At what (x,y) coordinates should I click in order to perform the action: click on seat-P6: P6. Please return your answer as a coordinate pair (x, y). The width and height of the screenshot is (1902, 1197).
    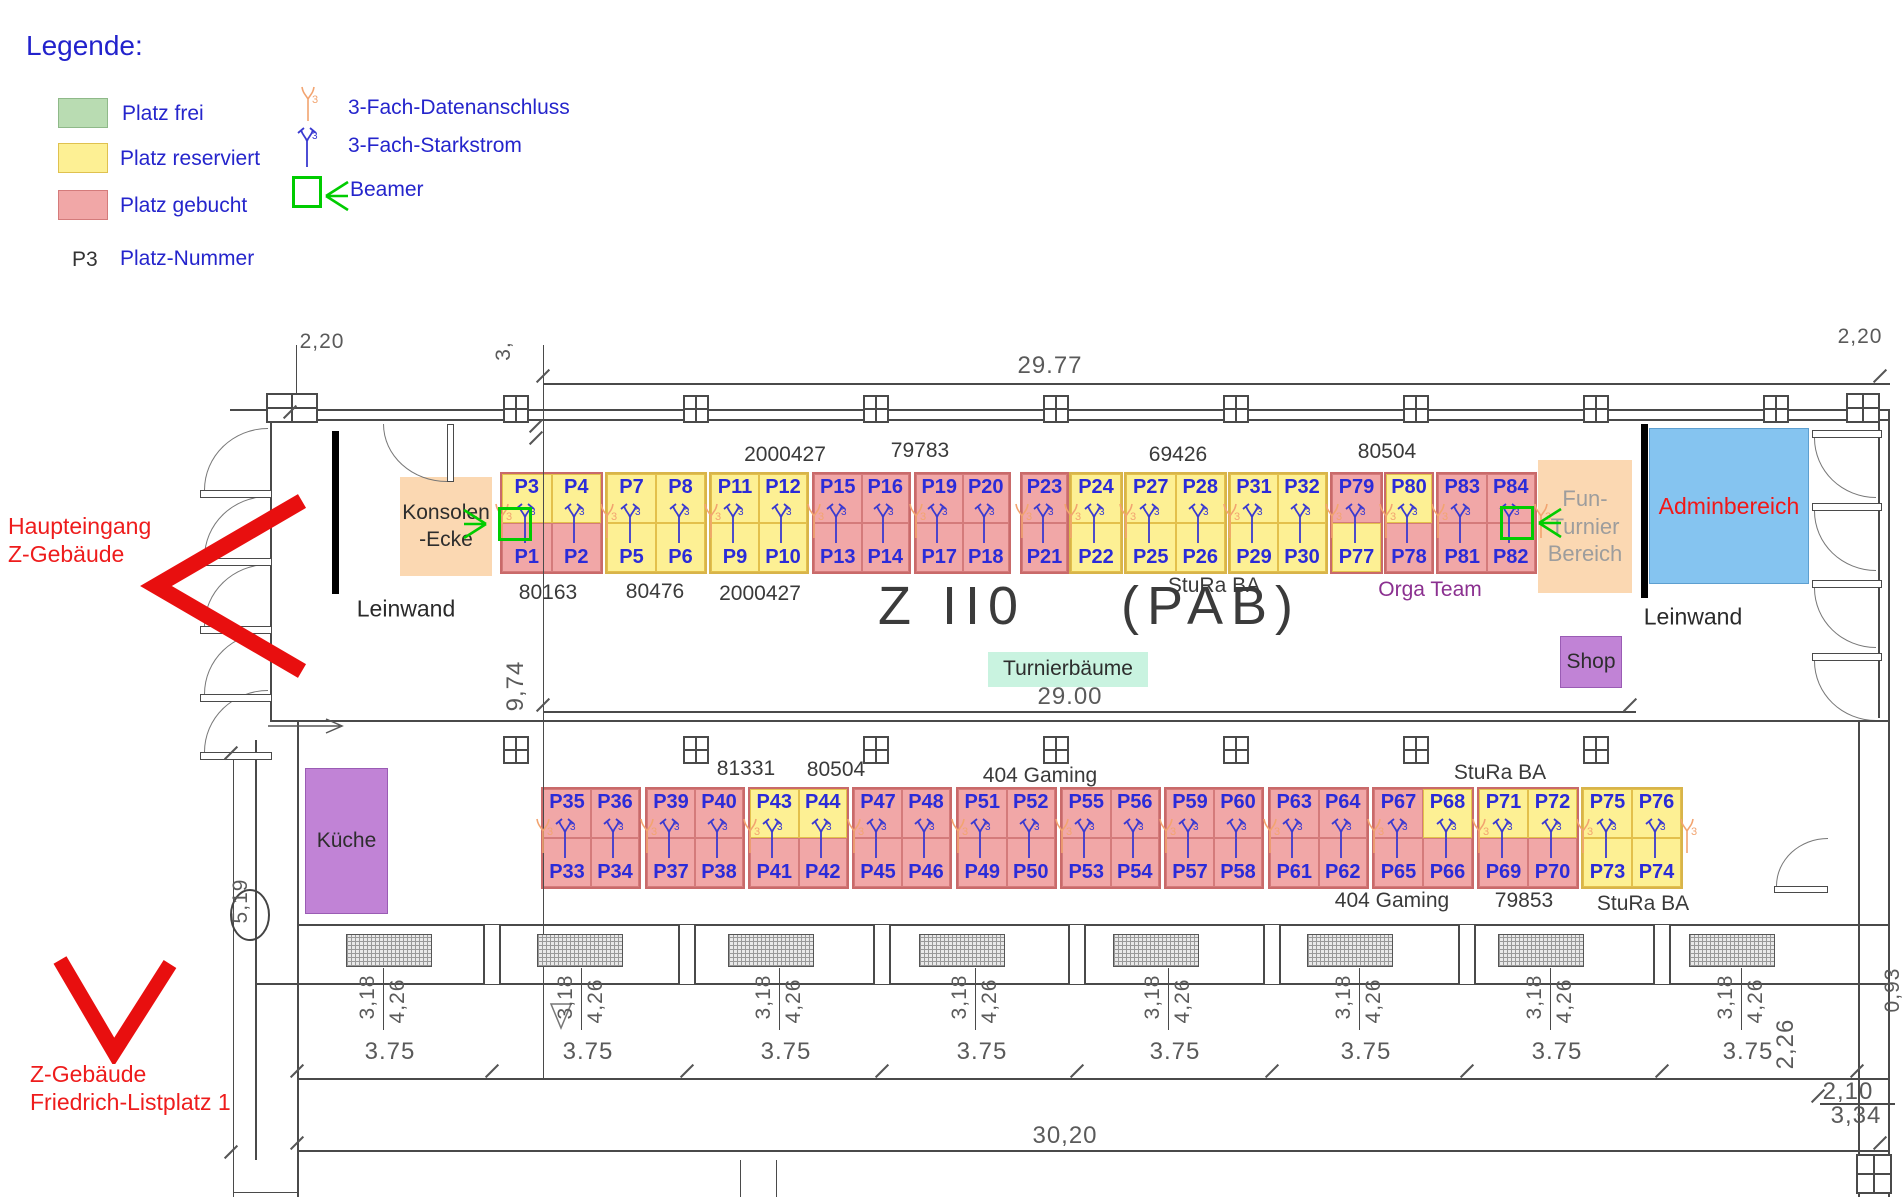
    Looking at the image, I should click on (680, 547).